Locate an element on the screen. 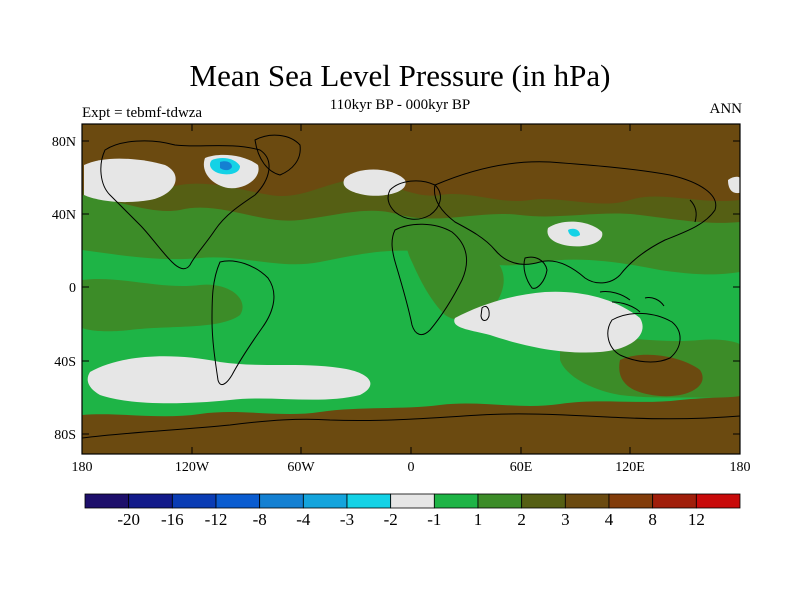 This screenshot has width=800, height=600. lon-label: 120W is located at coordinates (192, 467).